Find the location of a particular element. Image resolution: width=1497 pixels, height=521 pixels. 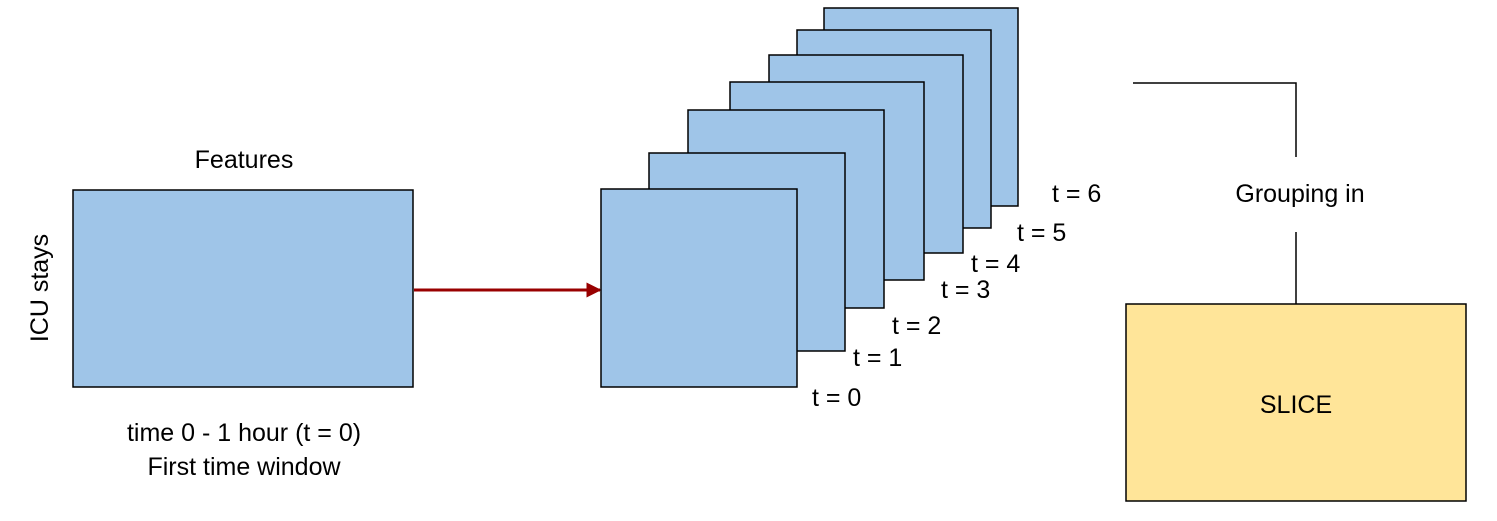

icu-stays-label: ICU stays is located at coordinates (40, 288).